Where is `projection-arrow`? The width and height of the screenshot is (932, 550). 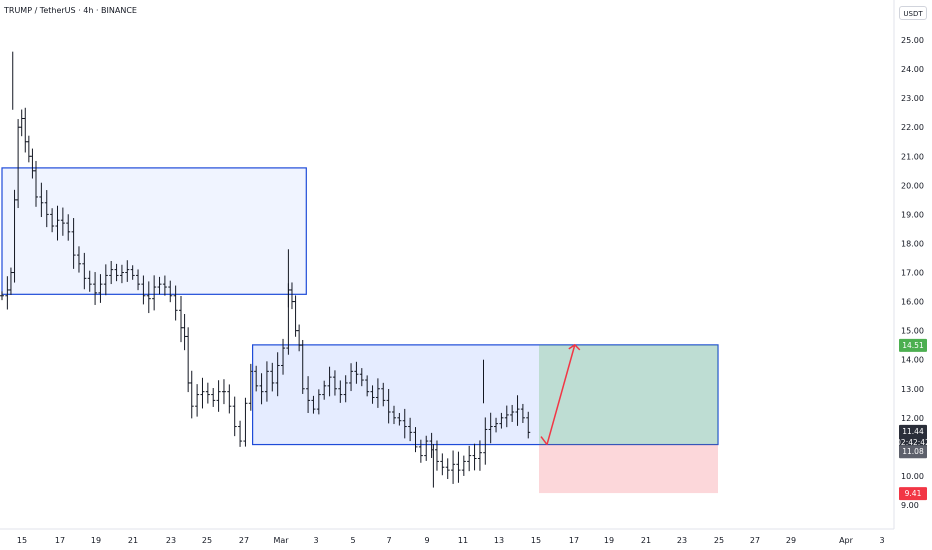 projection-arrow is located at coordinates (561, 394).